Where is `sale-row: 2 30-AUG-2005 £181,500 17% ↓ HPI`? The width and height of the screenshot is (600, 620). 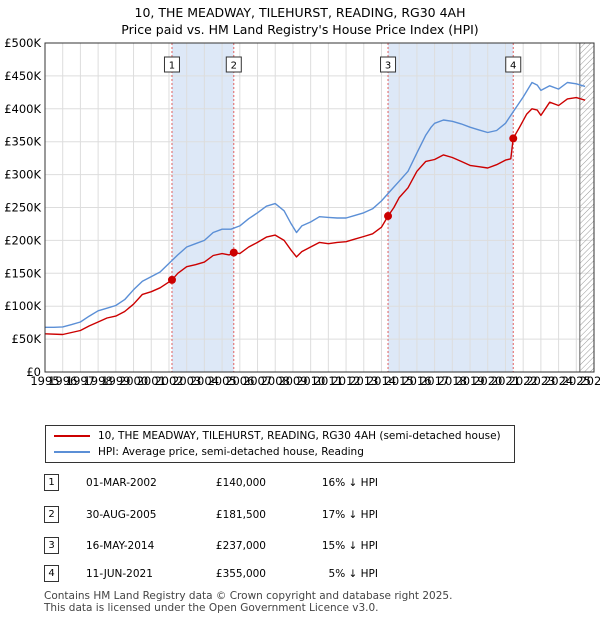 sale-row: 2 30-AUG-2005 £181,500 17% ↓ HPI is located at coordinates (234, 515).